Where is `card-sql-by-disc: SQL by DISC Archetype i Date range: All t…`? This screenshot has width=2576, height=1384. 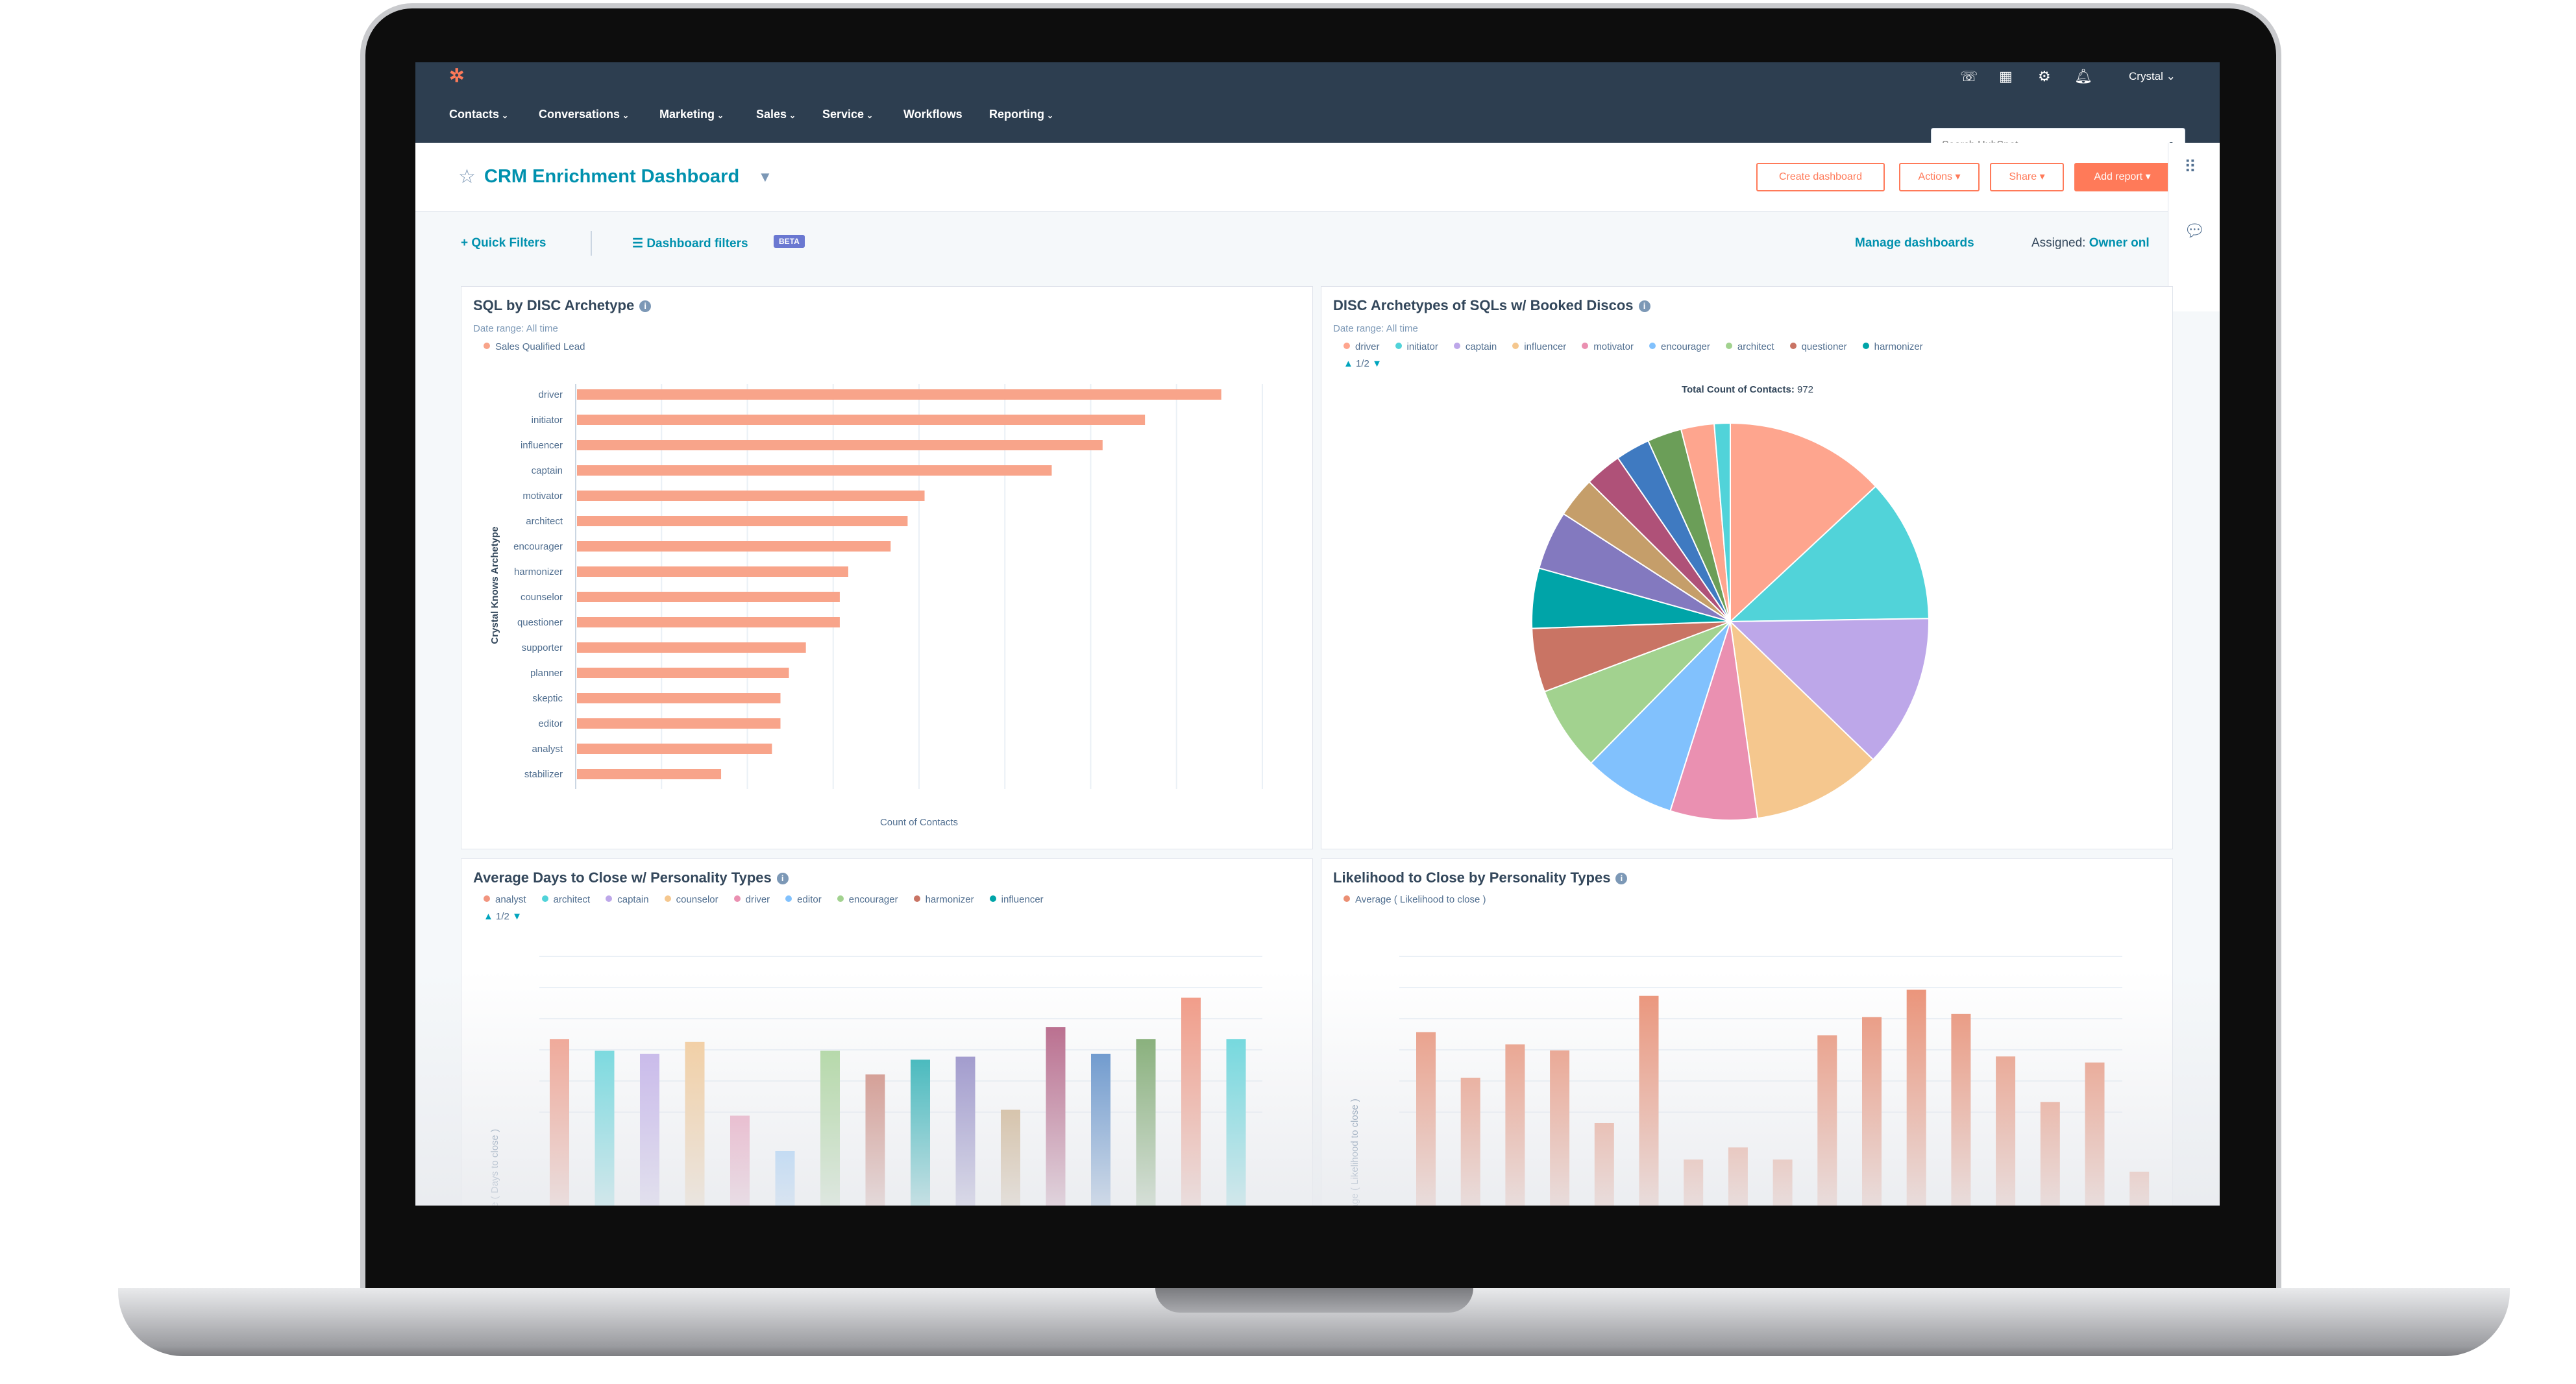 card-sql-by-disc: SQL by DISC Archetype i Date range: All t… is located at coordinates (887, 567).